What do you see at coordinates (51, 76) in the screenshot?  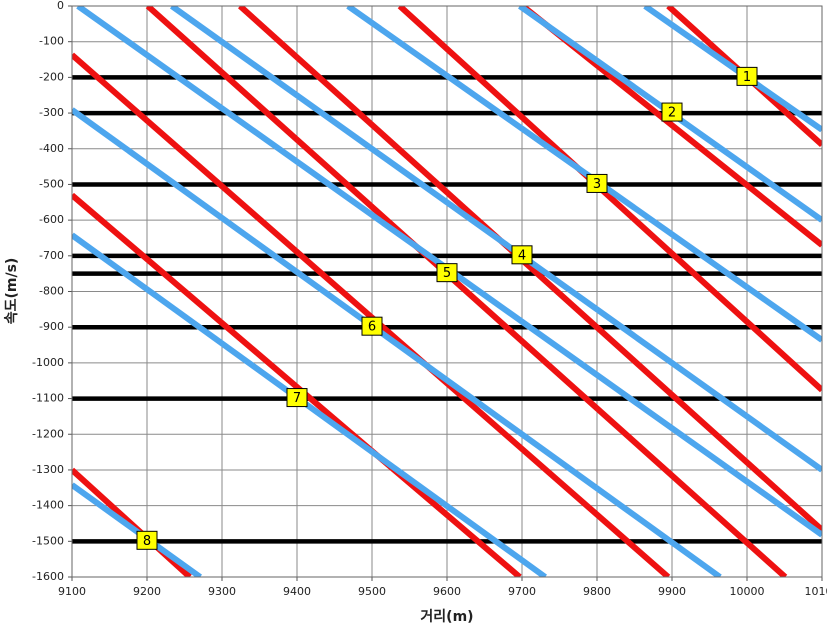 I see `y-tick-label: -200` at bounding box center [51, 76].